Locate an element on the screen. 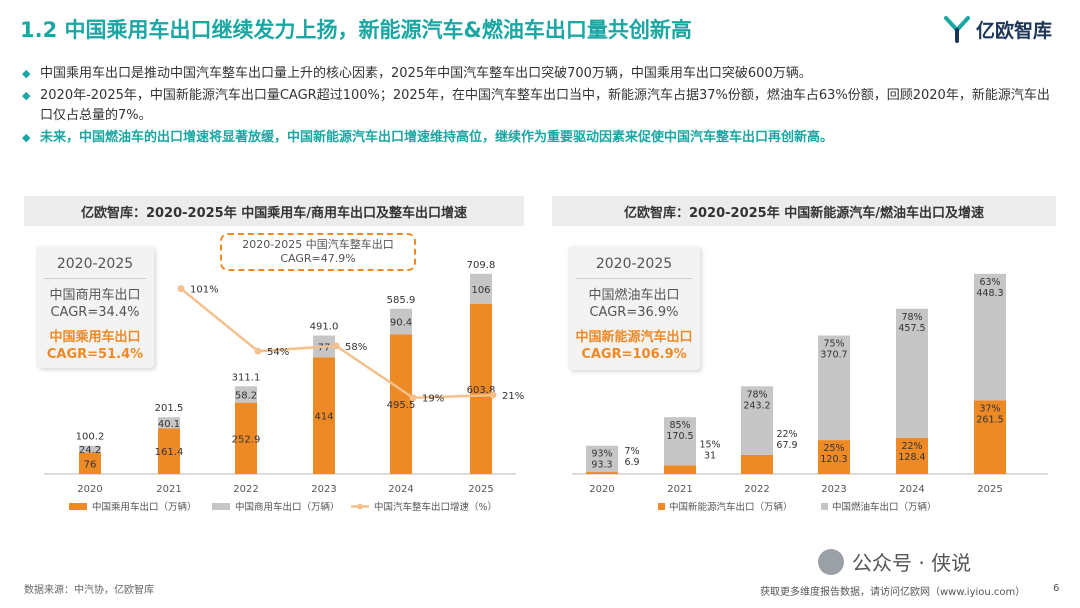 The image size is (1080, 608). bar-label-passenger: 495.5 is located at coordinates (401, 405).